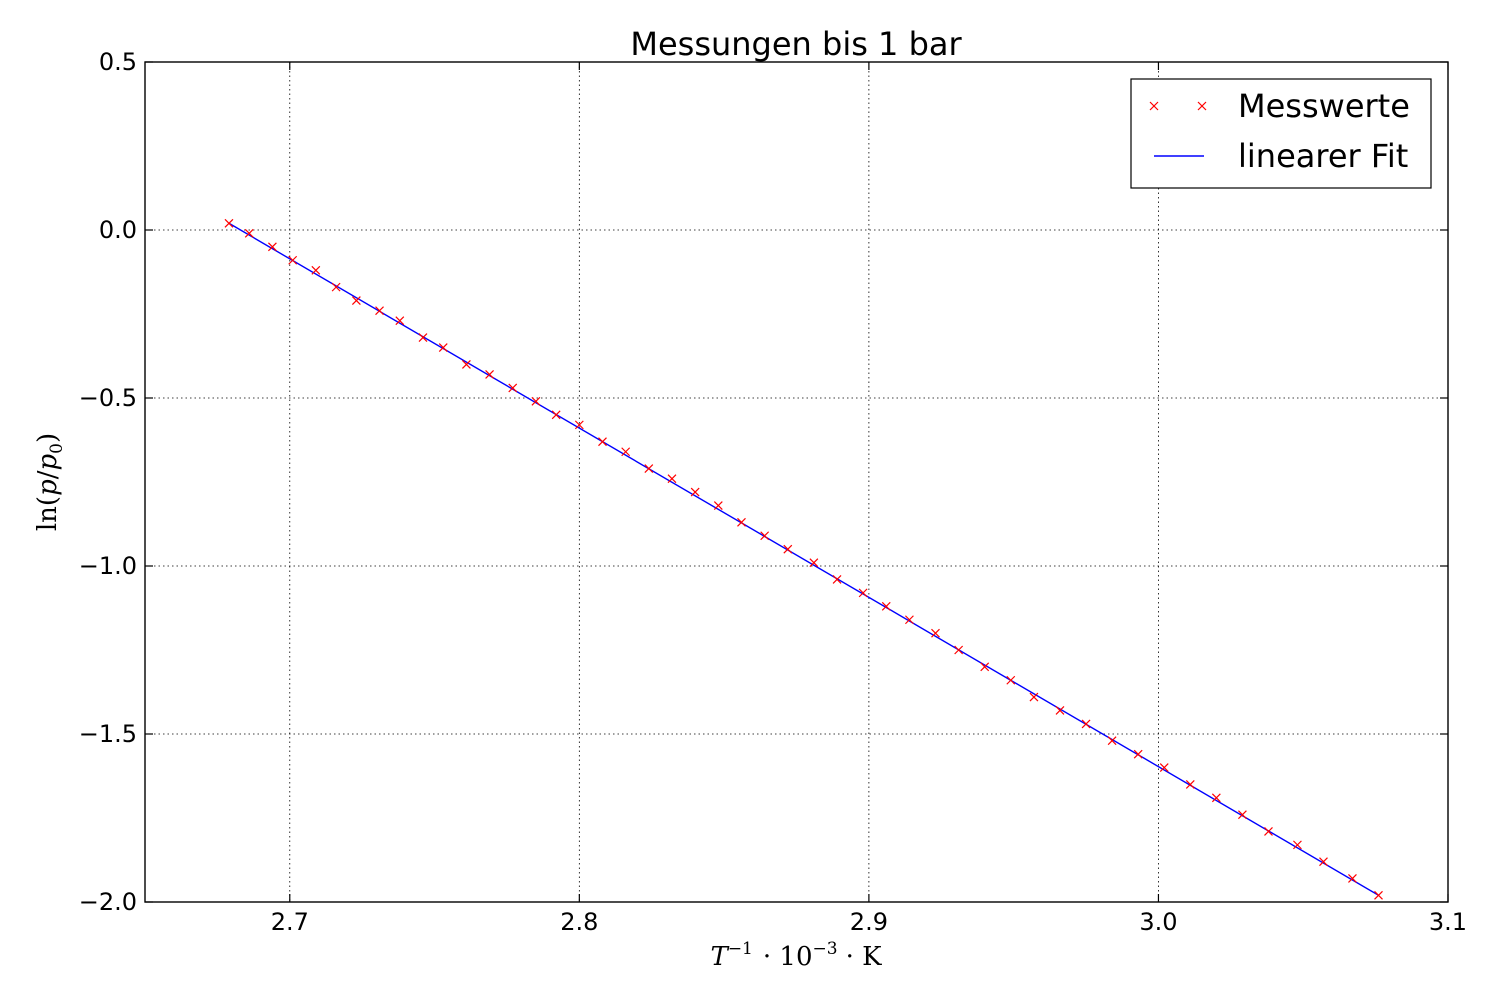 This screenshot has height=1000, width=1500. I want to click on x-axis-label-t: T, so click(719, 957).